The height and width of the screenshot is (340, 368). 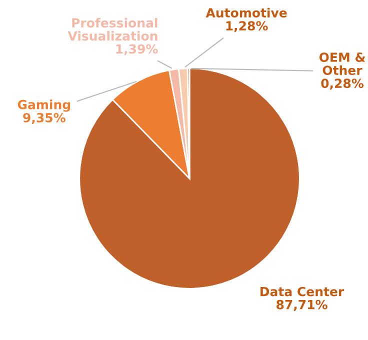 What do you see at coordinates (302, 291) in the screenshot?
I see `slice-label: Data Center` at bounding box center [302, 291].